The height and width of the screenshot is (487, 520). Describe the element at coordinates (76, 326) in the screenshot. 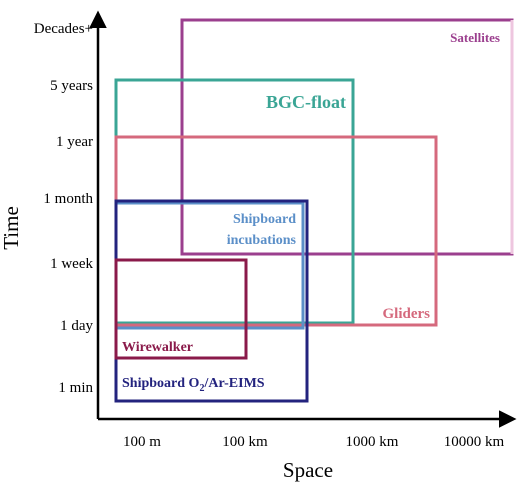

I see `y-tick-label: 1 day` at that location.